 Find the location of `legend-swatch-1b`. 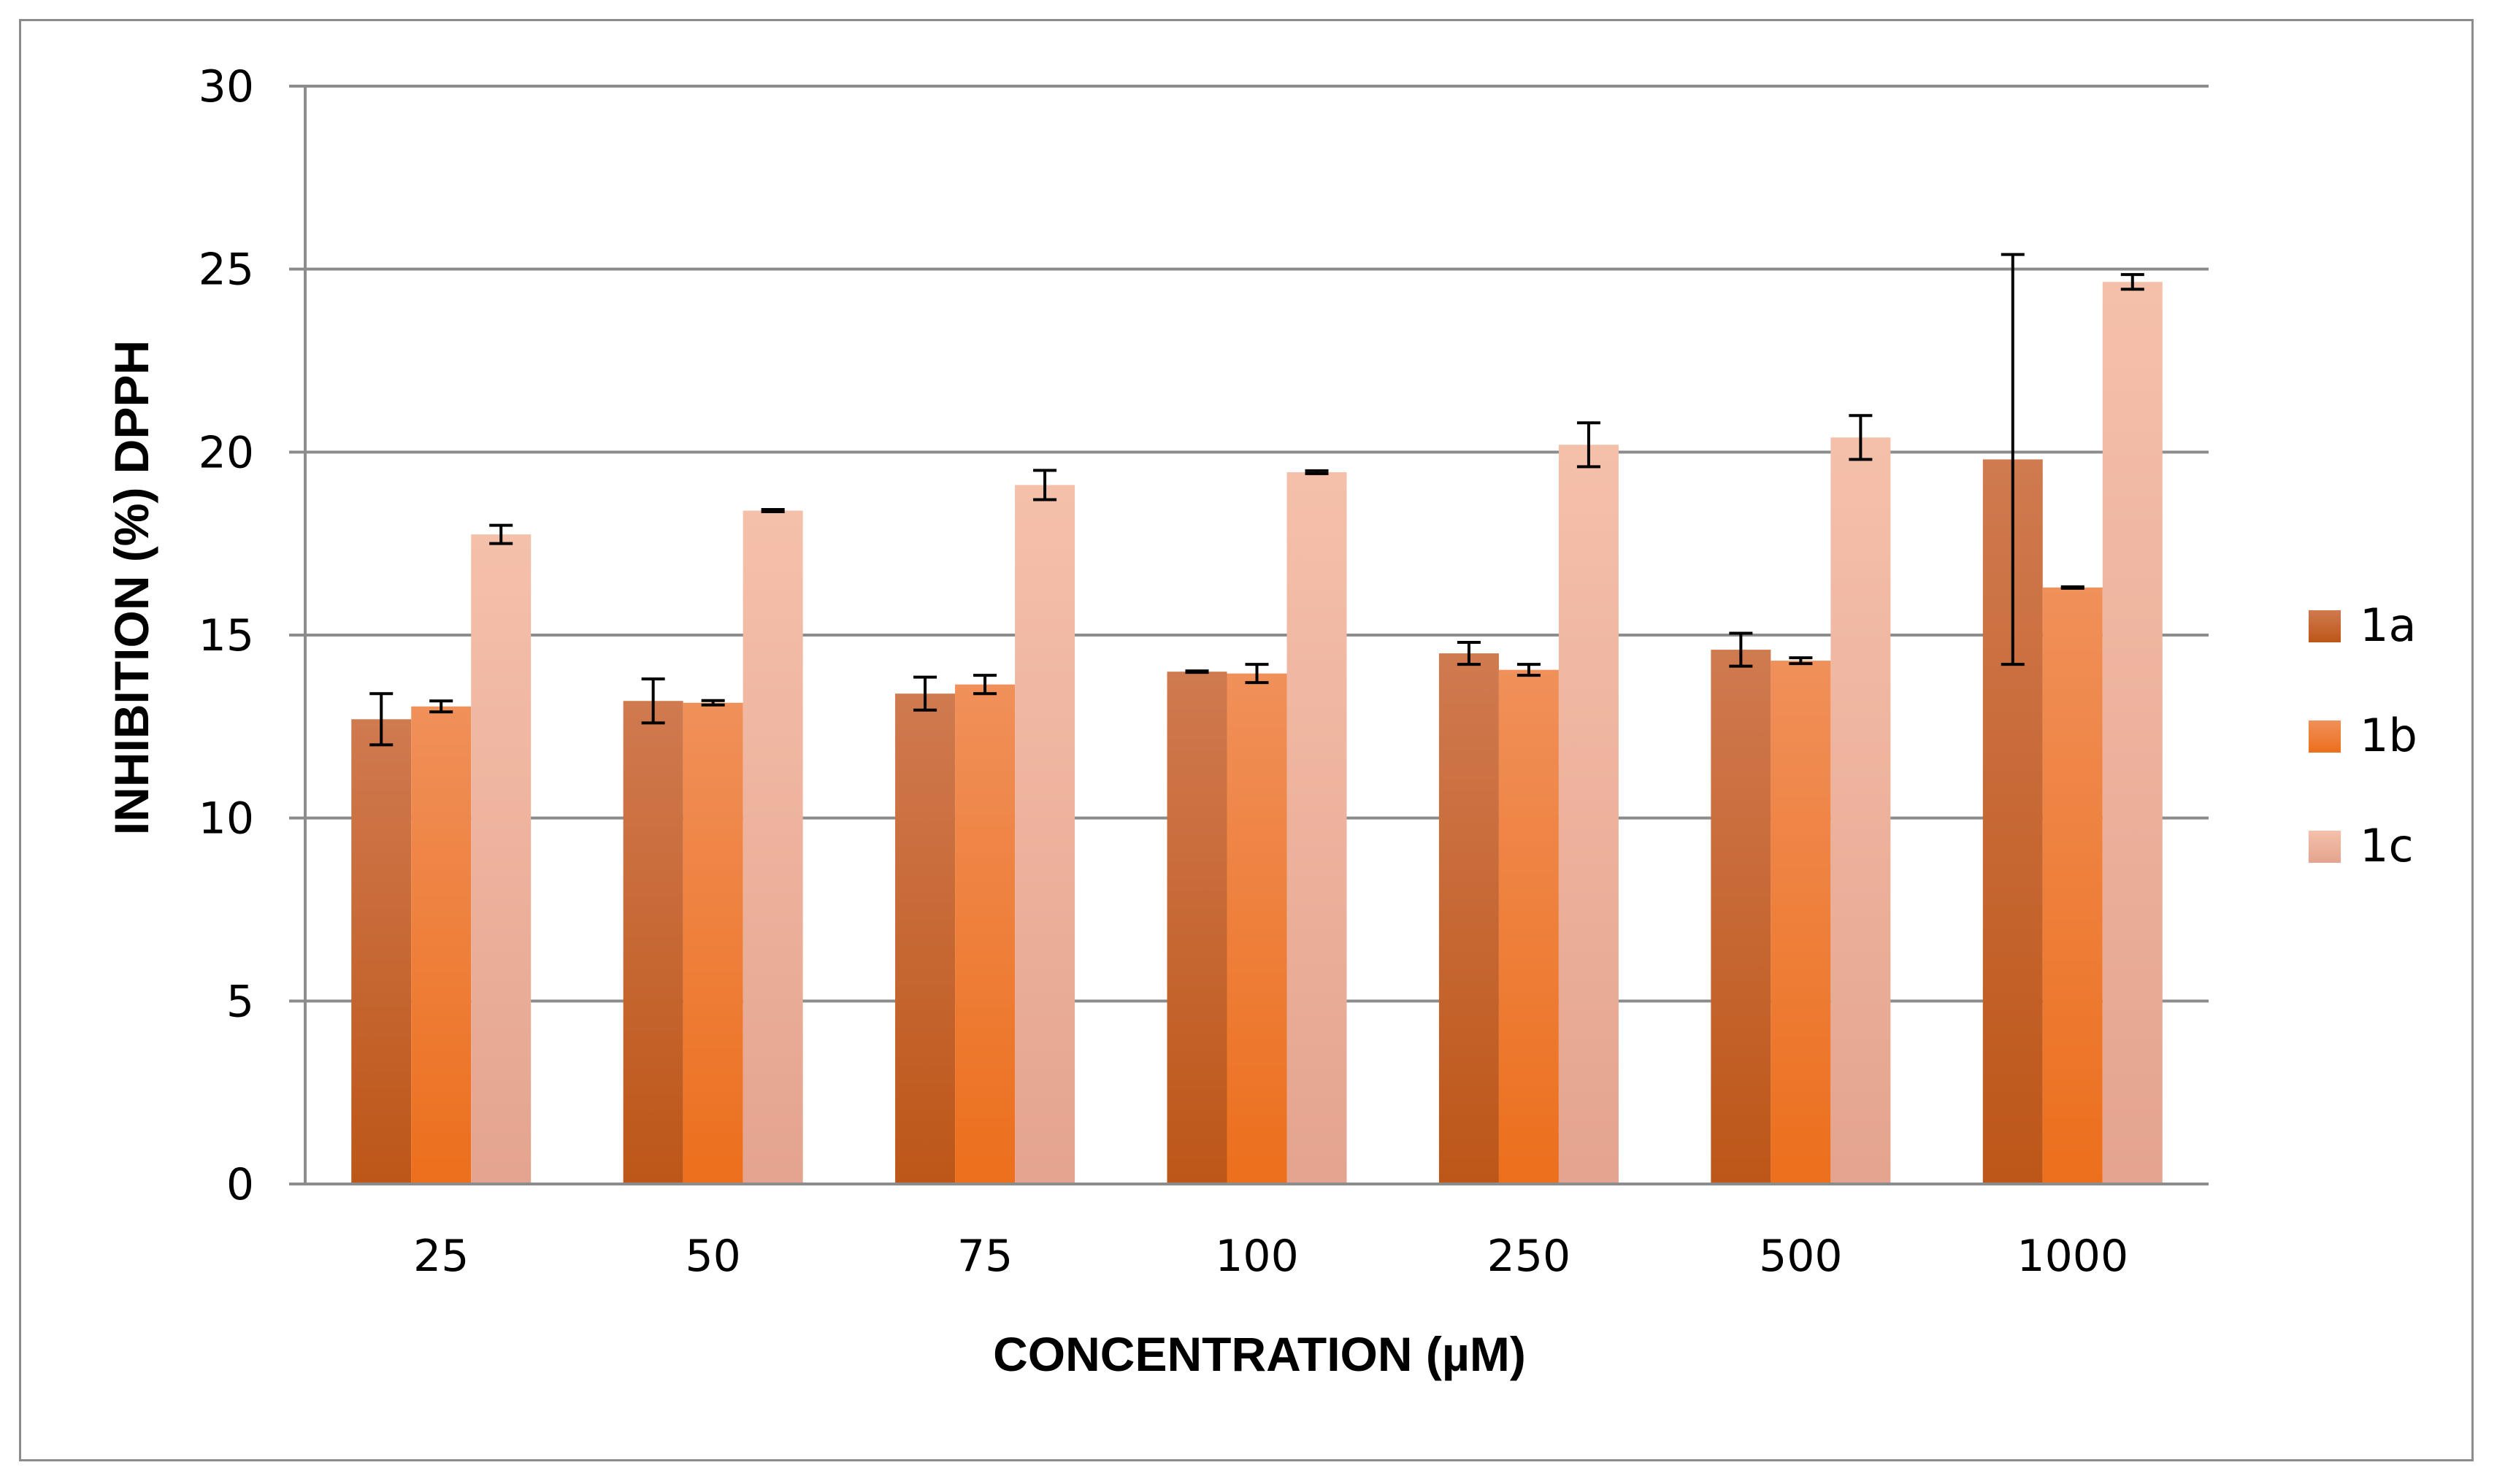

legend-swatch-1b is located at coordinates (2325, 736).